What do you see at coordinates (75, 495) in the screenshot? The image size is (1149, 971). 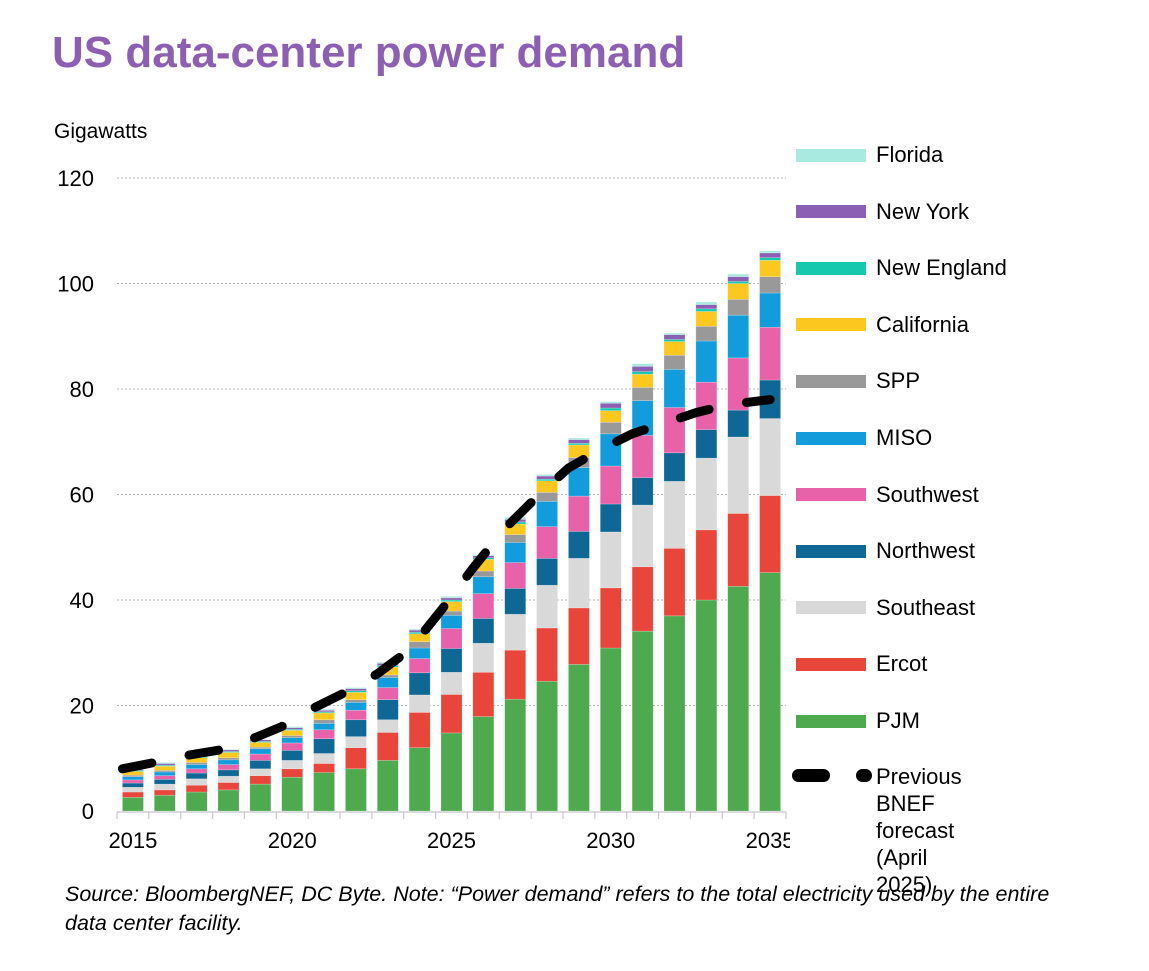 I see `y-axis-ticks: 0 20 40 60 80 100 120` at bounding box center [75, 495].